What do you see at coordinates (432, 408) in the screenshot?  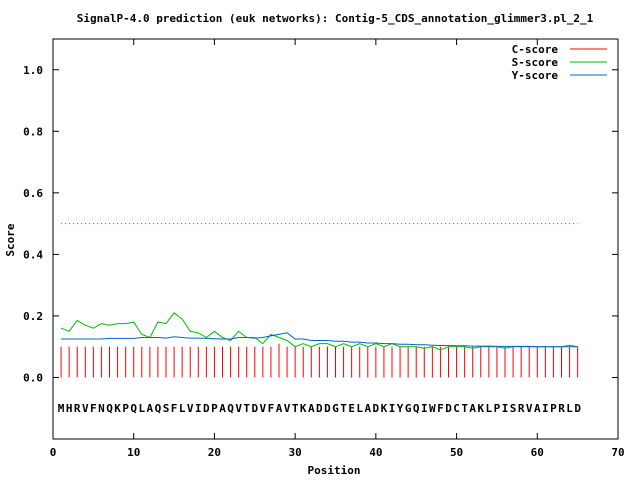 I see `sequence-residue: W` at bounding box center [432, 408].